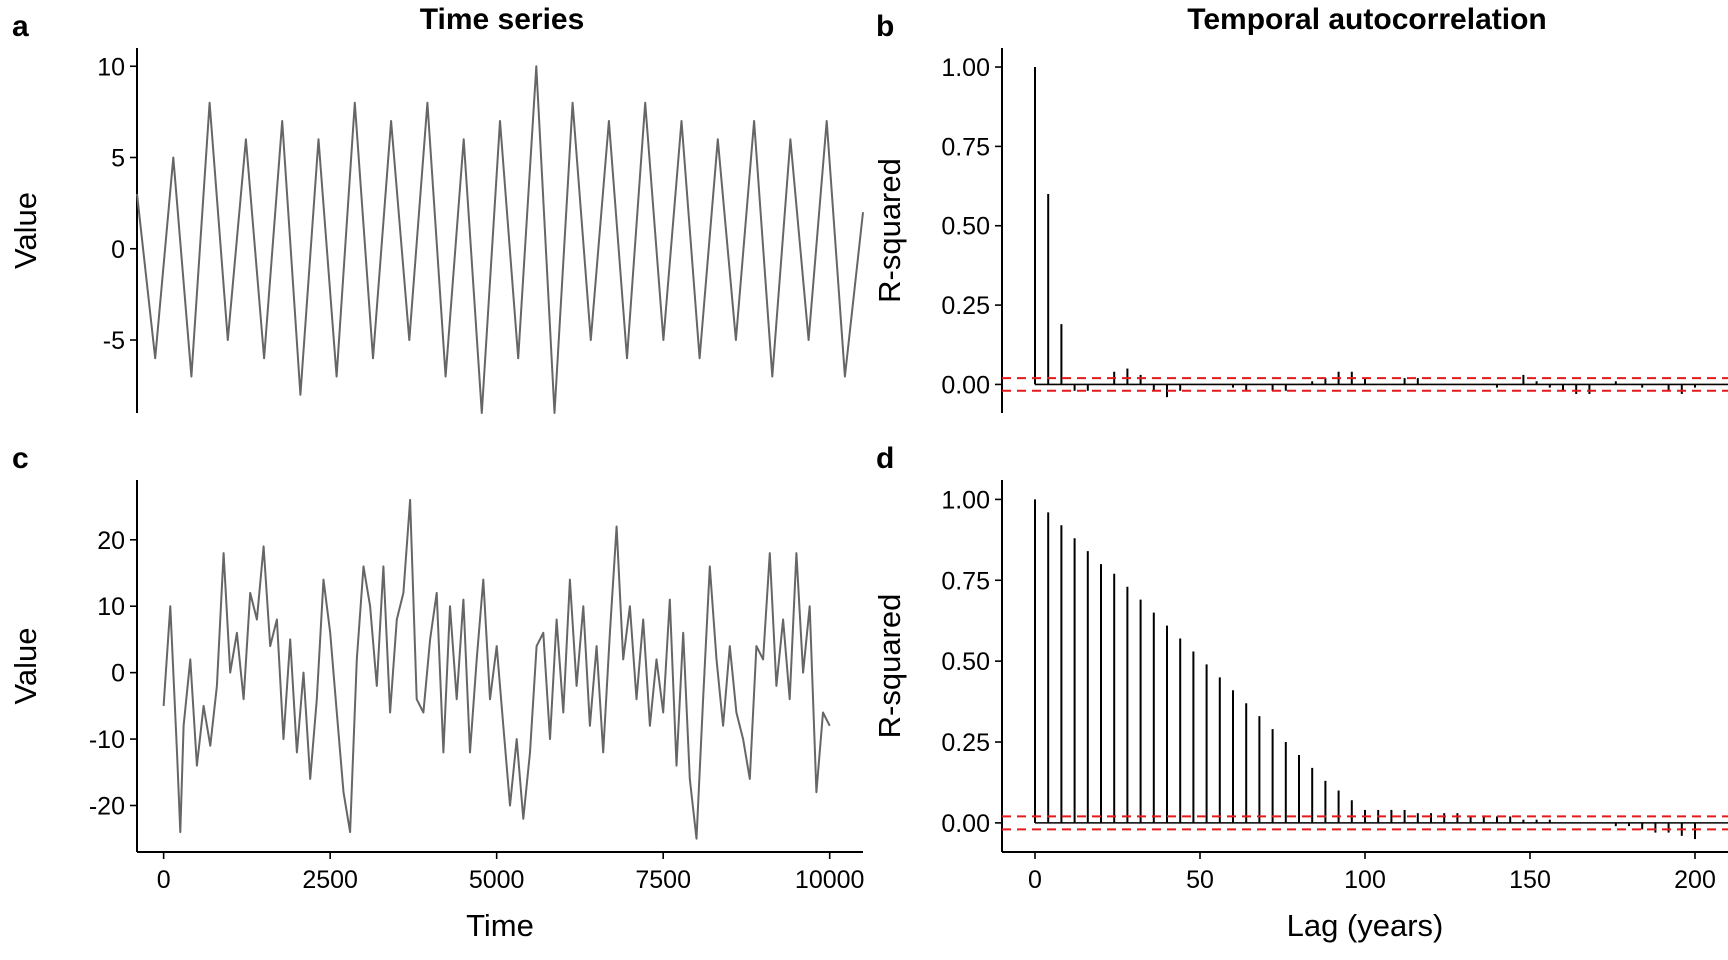  Describe the element at coordinates (111, 541) in the screenshot. I see `y-tick-label: 20` at that location.